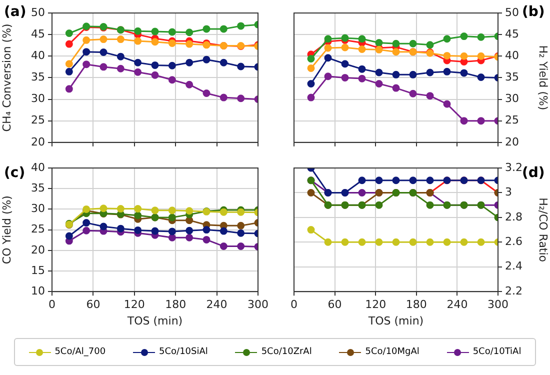 This screenshot has width=550, height=375. I want to click on y-tick-label: 2.2, so click(513, 291).